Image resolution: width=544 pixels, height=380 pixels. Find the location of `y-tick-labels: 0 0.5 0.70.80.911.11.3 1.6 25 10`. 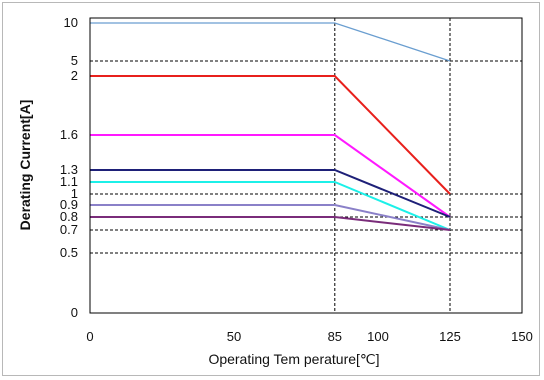

y-tick-labels: 0 0.5 0.70.80.911.11.3 1.6 25 10 is located at coordinates (69, 167).